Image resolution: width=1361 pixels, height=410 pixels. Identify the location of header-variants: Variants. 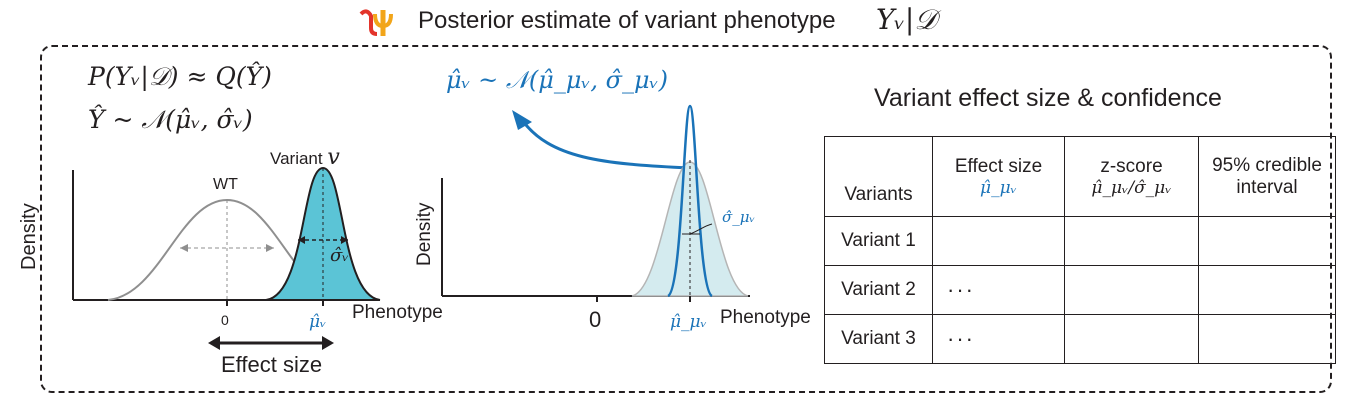
(878, 176).